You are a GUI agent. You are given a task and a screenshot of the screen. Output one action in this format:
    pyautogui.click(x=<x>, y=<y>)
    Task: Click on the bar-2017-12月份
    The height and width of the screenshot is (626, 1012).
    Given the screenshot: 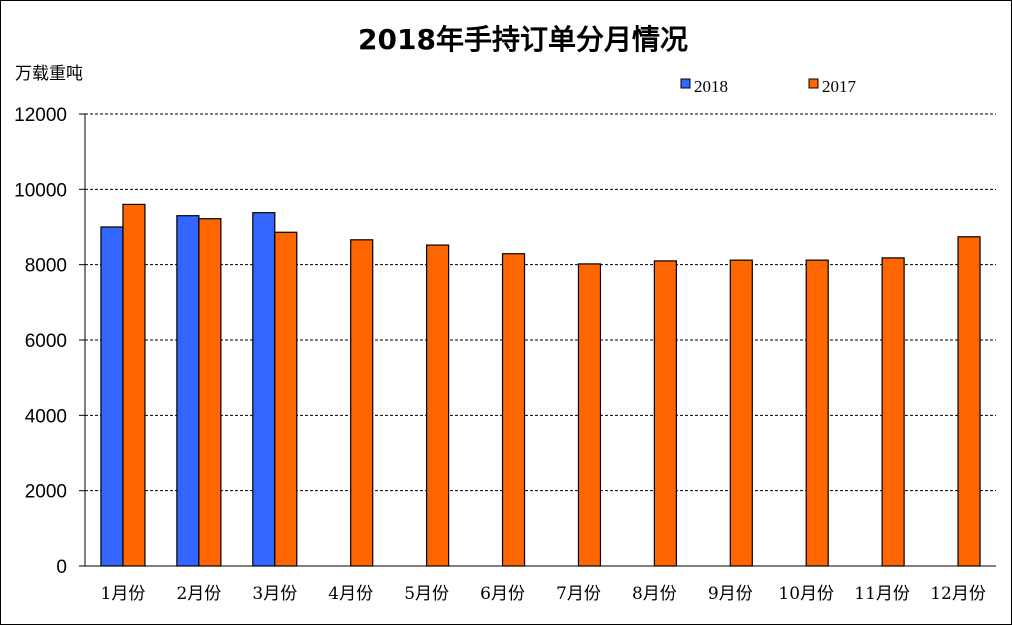 What is the action you would take?
    pyautogui.click(x=969, y=401)
    